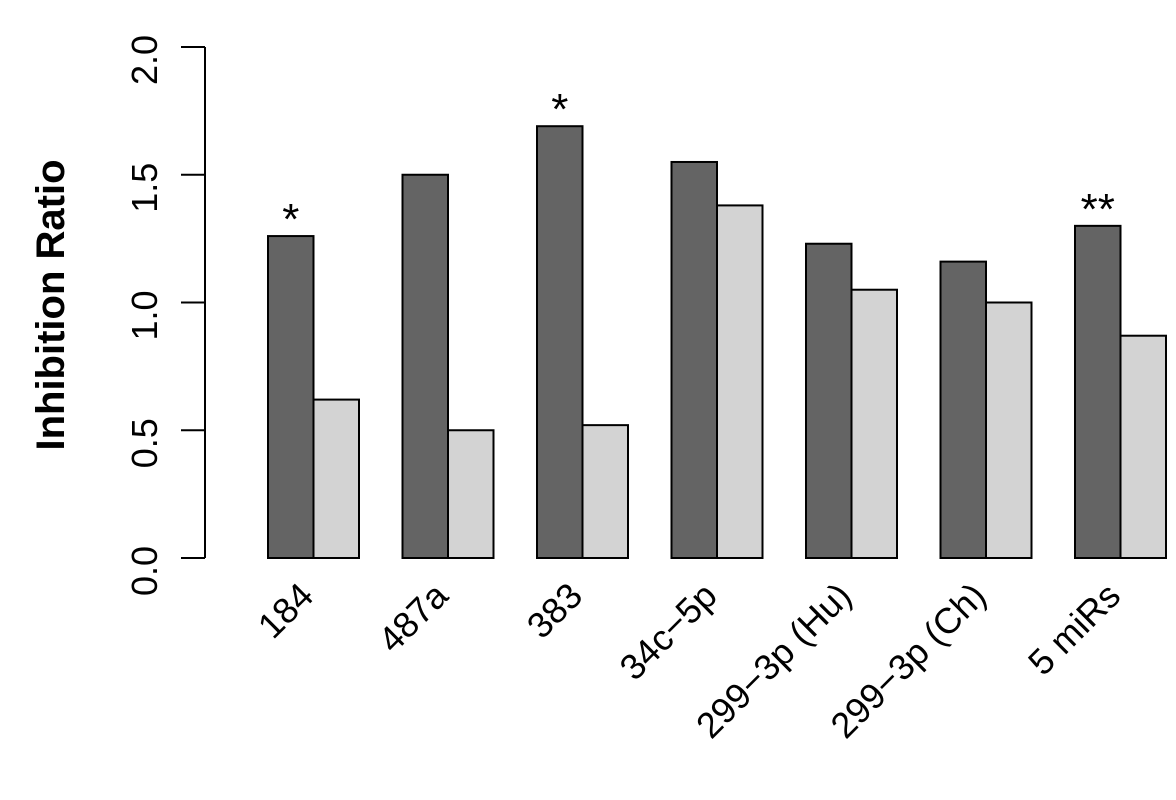 The width and height of the screenshot is (1176, 800). Describe the element at coordinates (144, 571) in the screenshot. I see `y-tick-label: 0.0` at that location.